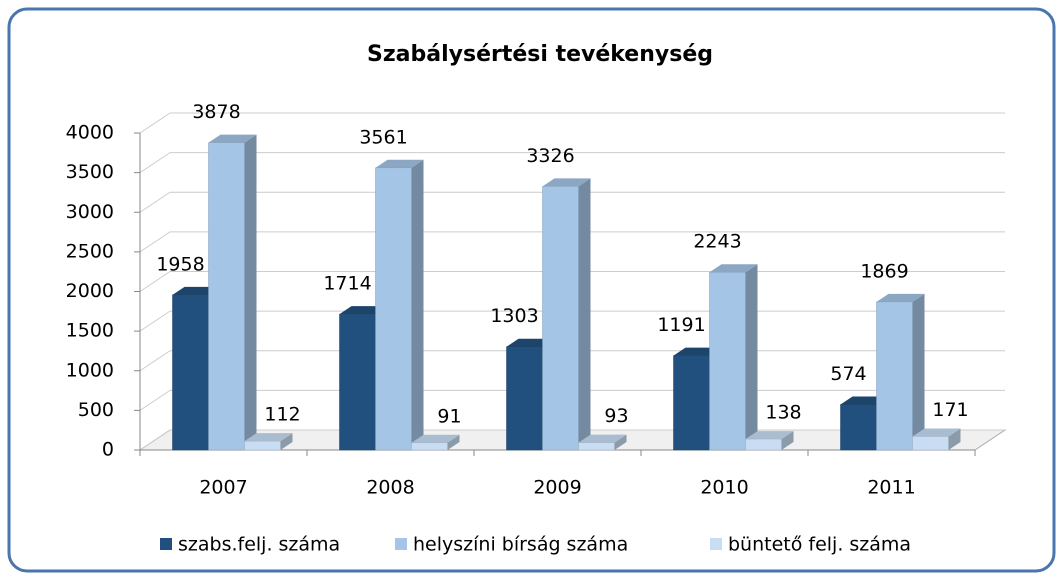 This screenshot has width=1063, height=580. What do you see at coordinates (724, 488) in the screenshot?
I see `x-tick-label: 2010` at bounding box center [724, 488].